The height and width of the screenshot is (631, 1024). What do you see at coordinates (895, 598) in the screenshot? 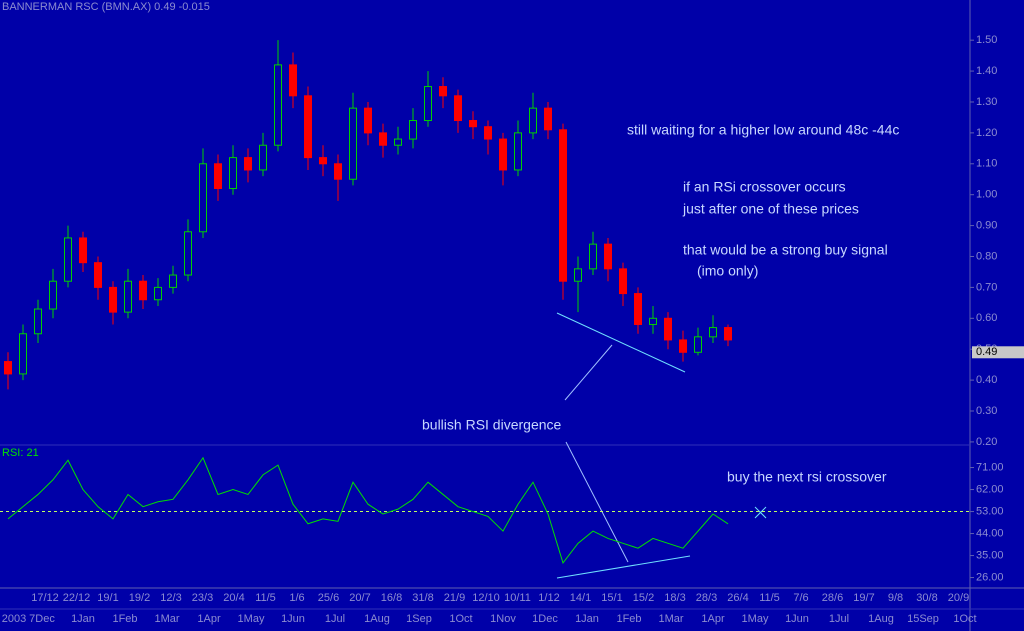
I see `x-tick-label: 9/8` at bounding box center [895, 598].